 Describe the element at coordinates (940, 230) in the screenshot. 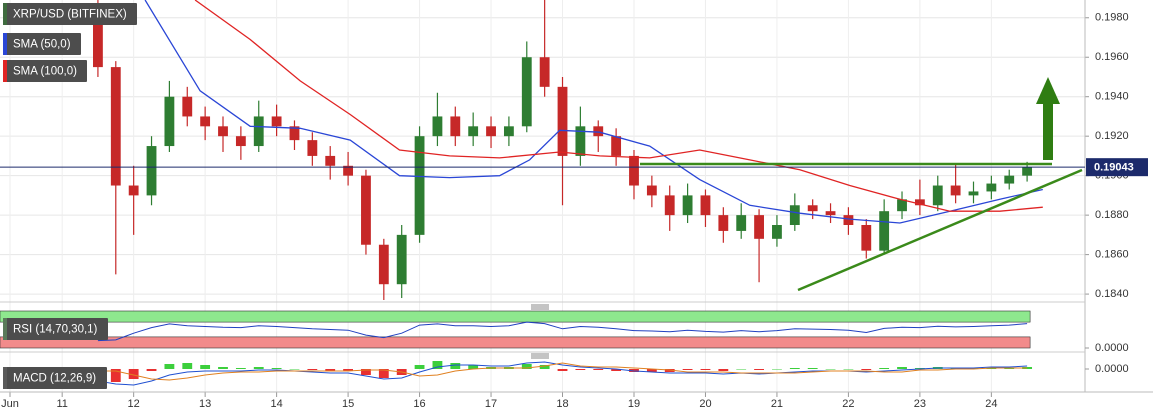

I see `trend-line` at that location.